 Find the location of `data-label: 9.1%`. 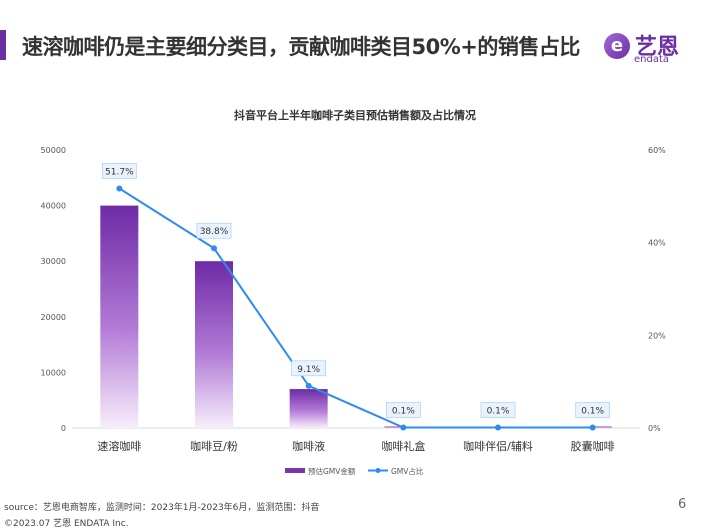

data-label: 9.1% is located at coordinates (308, 370).